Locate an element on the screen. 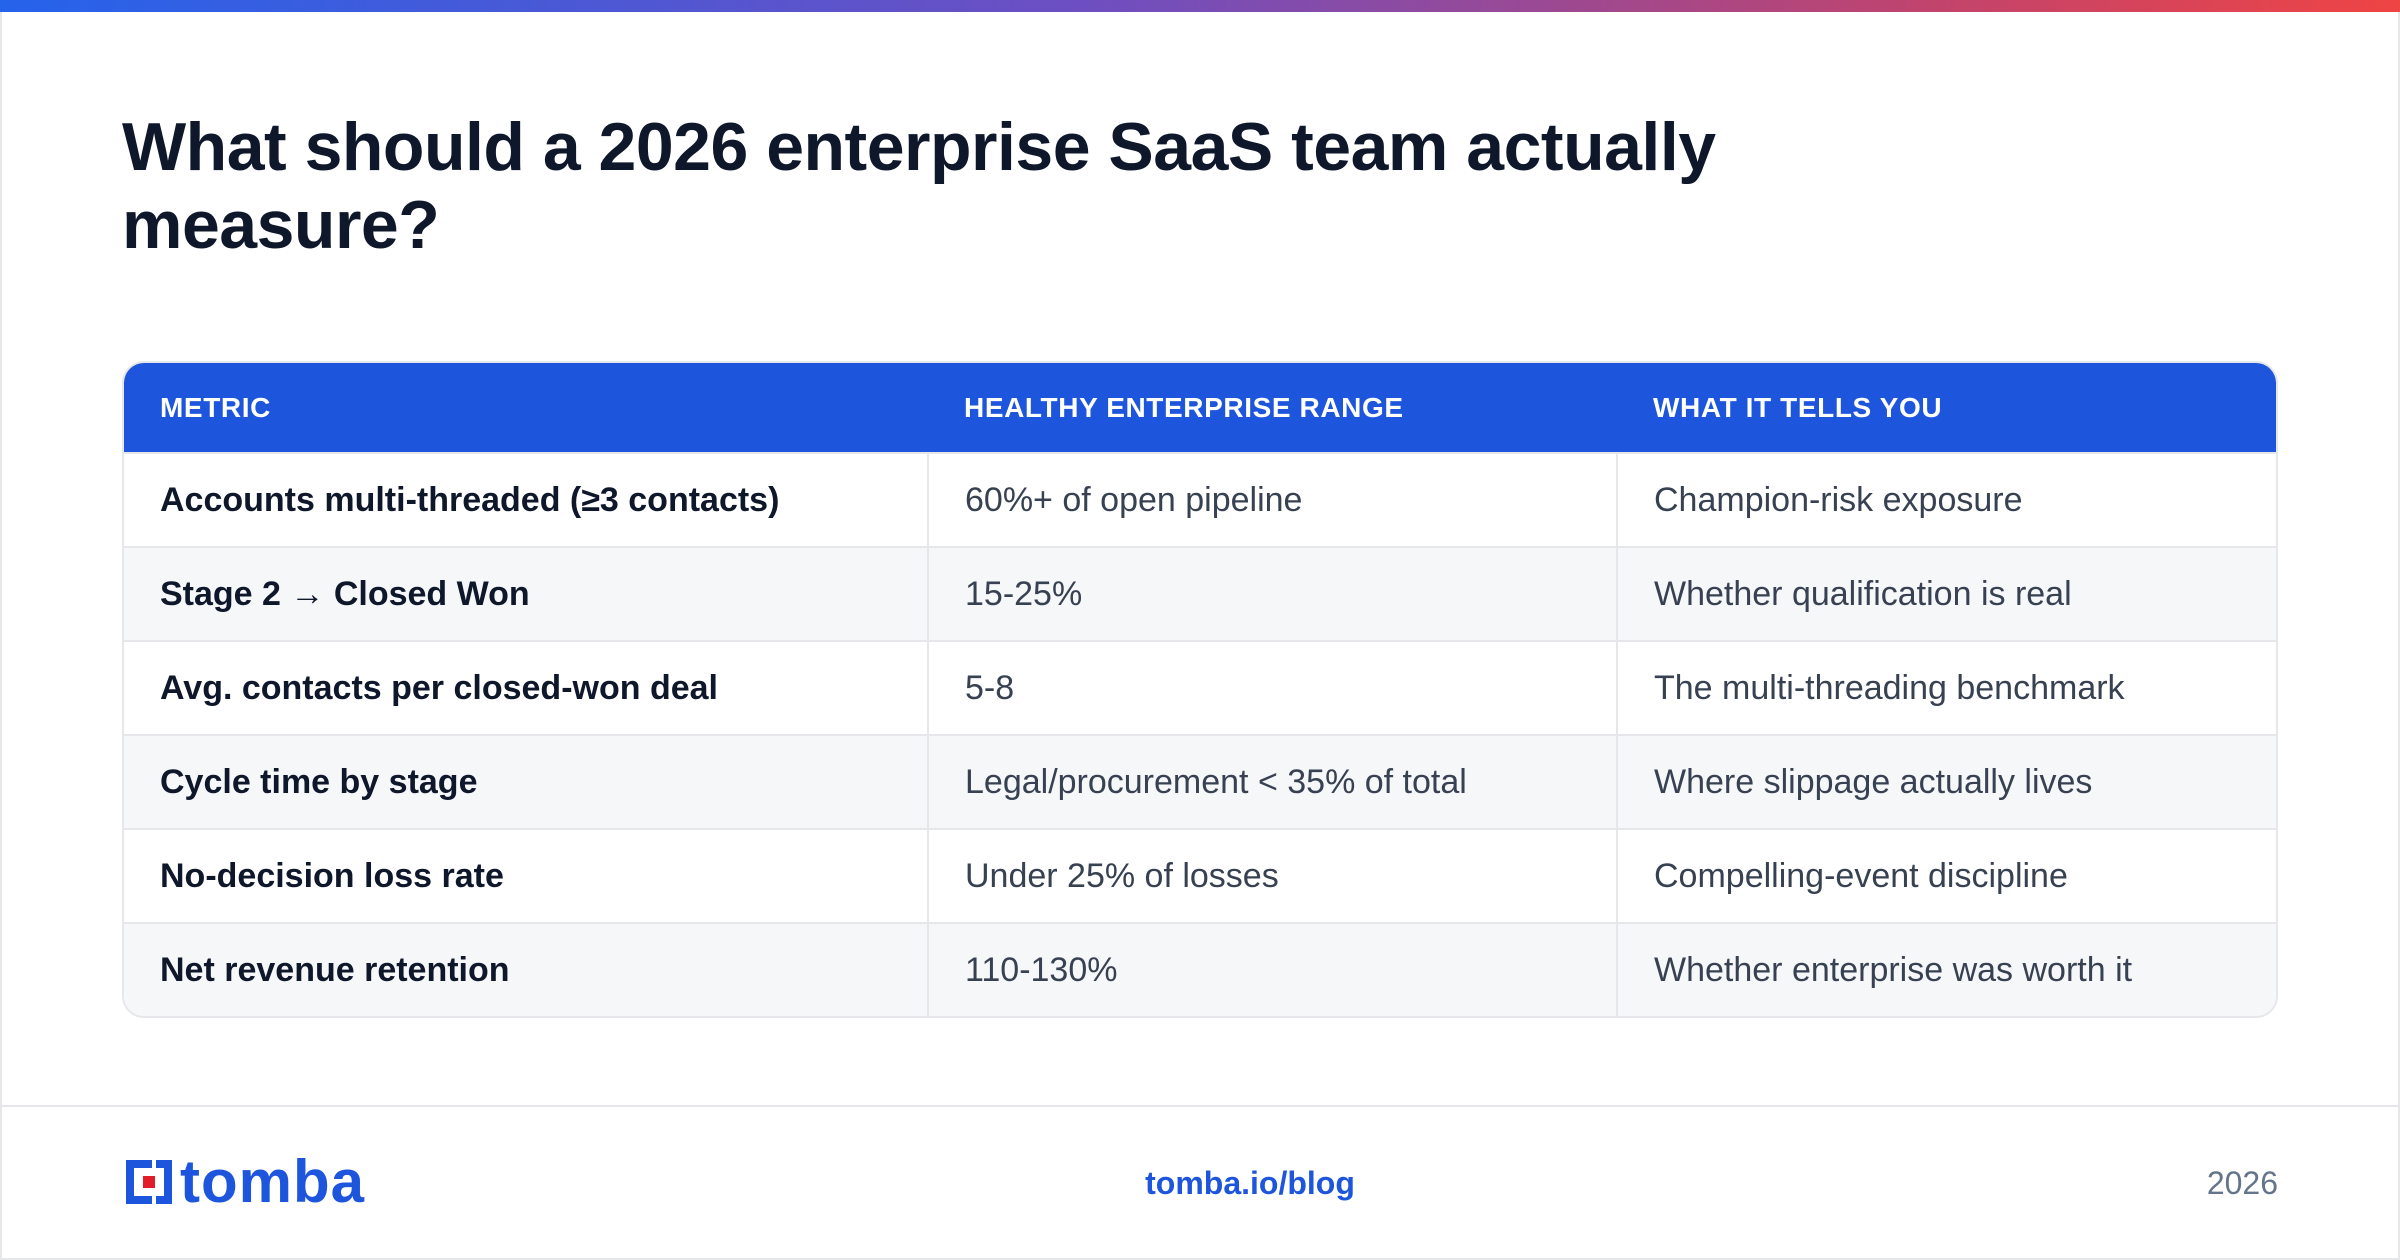 The height and width of the screenshot is (1260, 2400). header-metric: METRIC is located at coordinates (215, 407).